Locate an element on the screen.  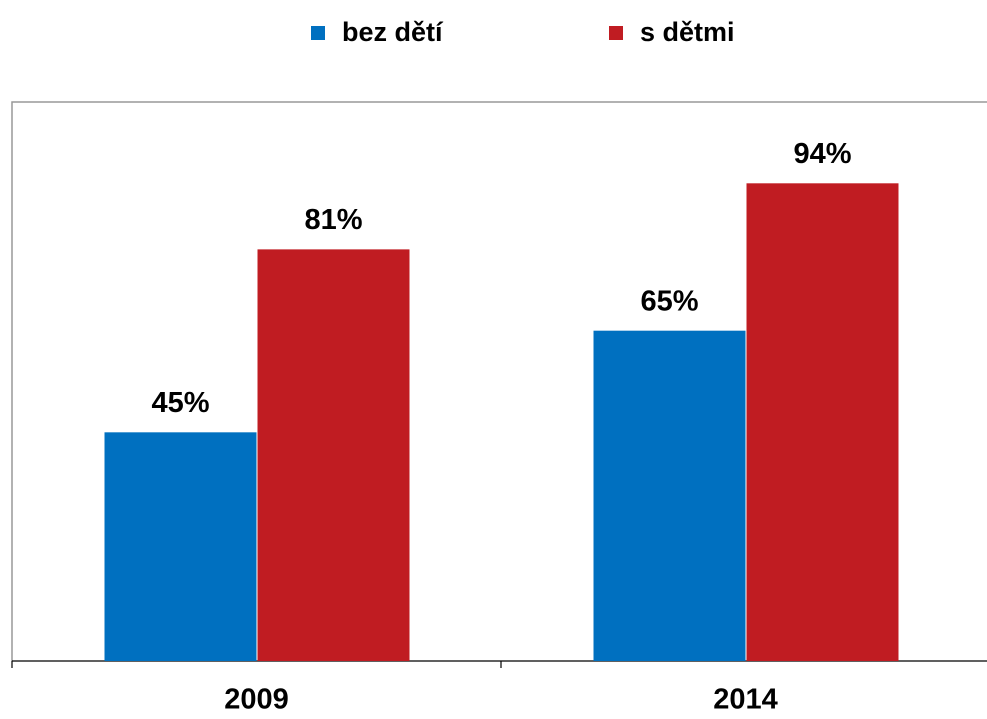
x-tick-label: 2014 is located at coordinates (745, 700).